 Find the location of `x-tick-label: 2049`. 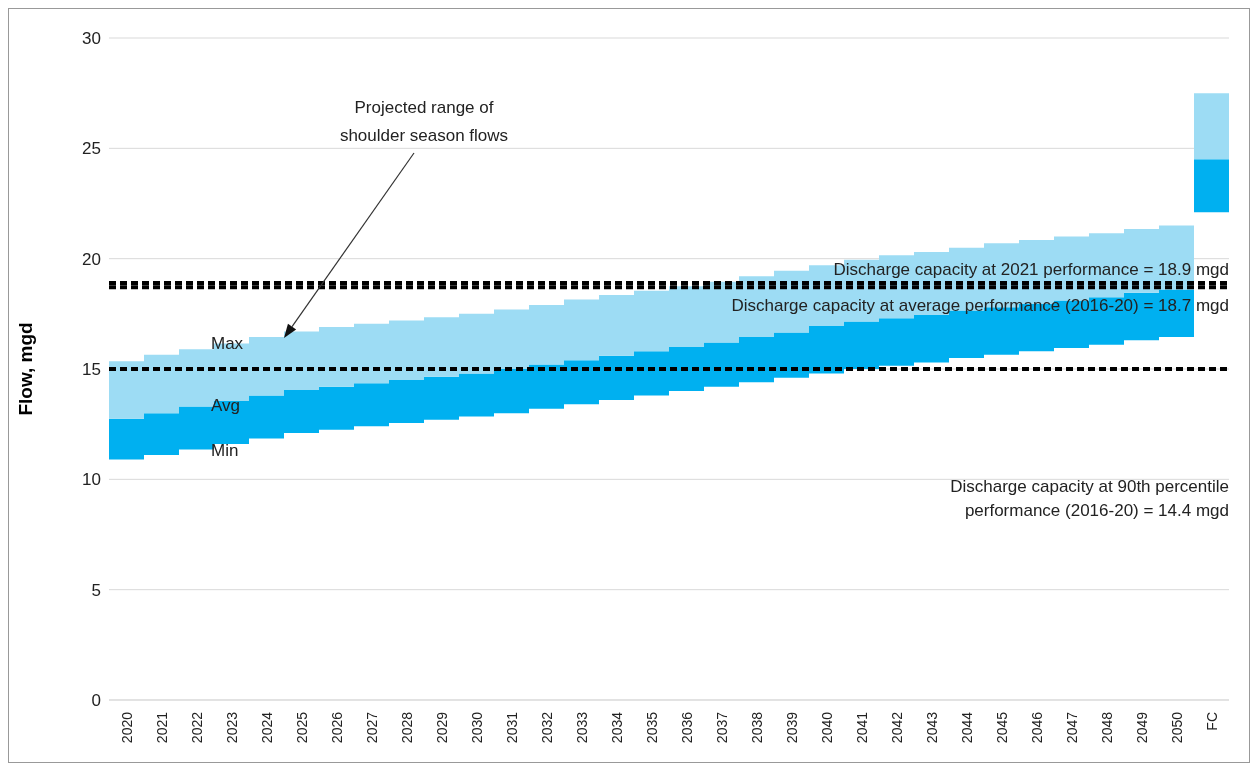

x-tick-label: 2049 is located at coordinates (1141, 727).